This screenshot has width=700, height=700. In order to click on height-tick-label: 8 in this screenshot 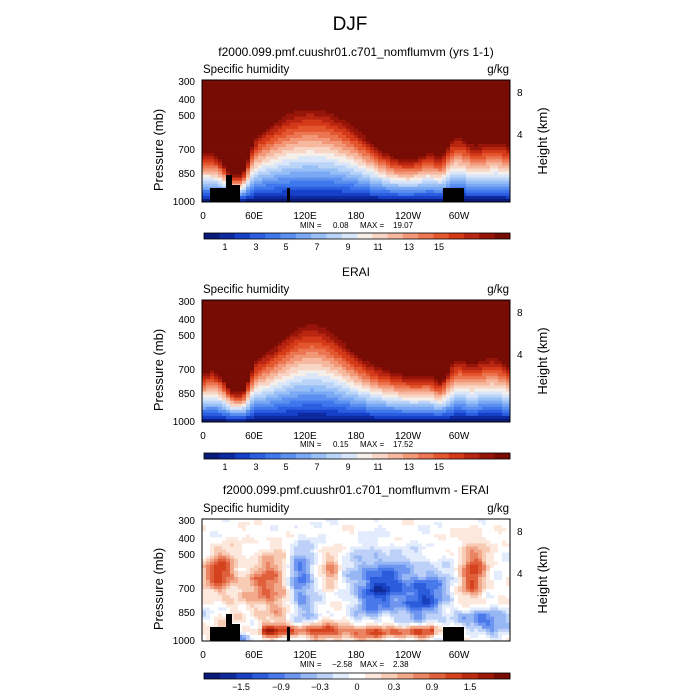, I will do `click(520, 93)`.